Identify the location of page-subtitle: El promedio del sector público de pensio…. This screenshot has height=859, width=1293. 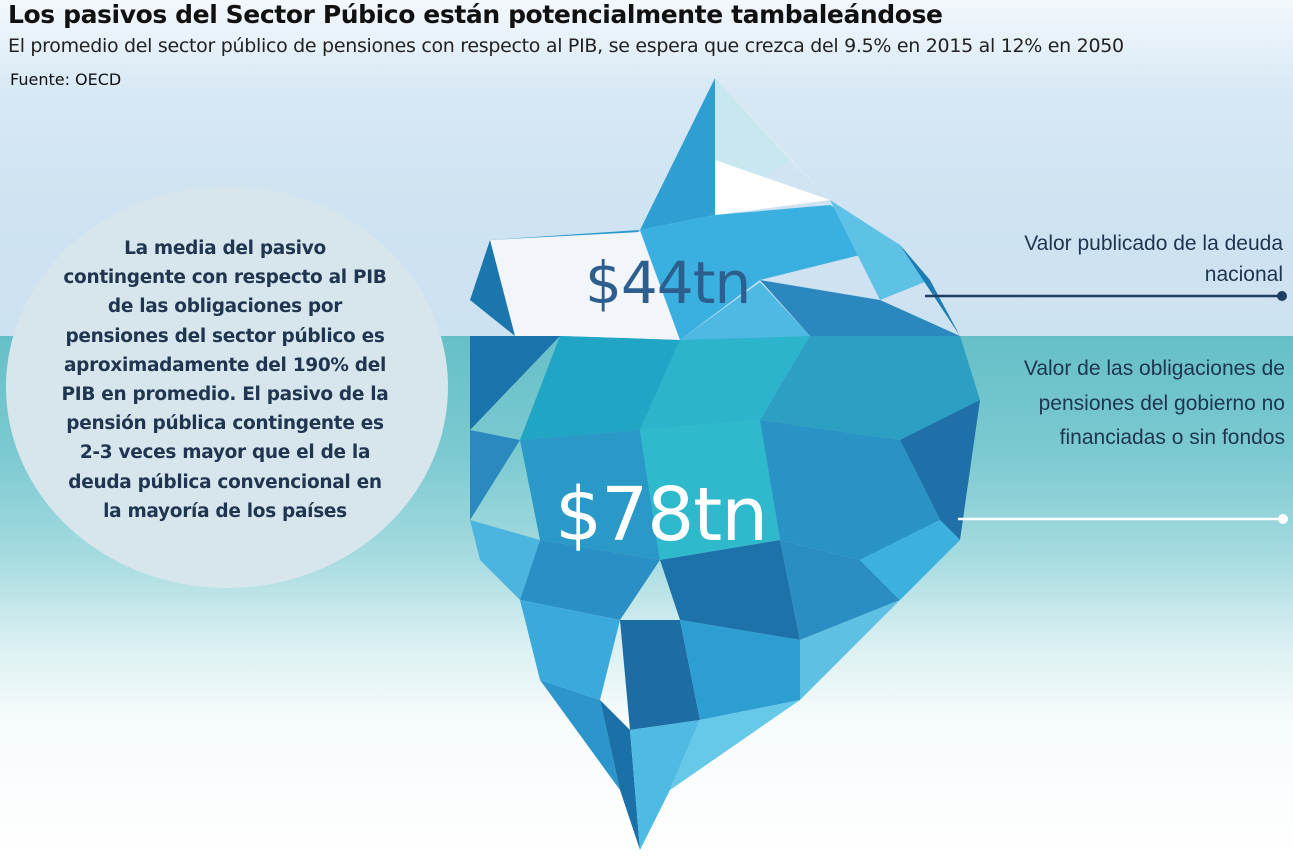
(566, 46).